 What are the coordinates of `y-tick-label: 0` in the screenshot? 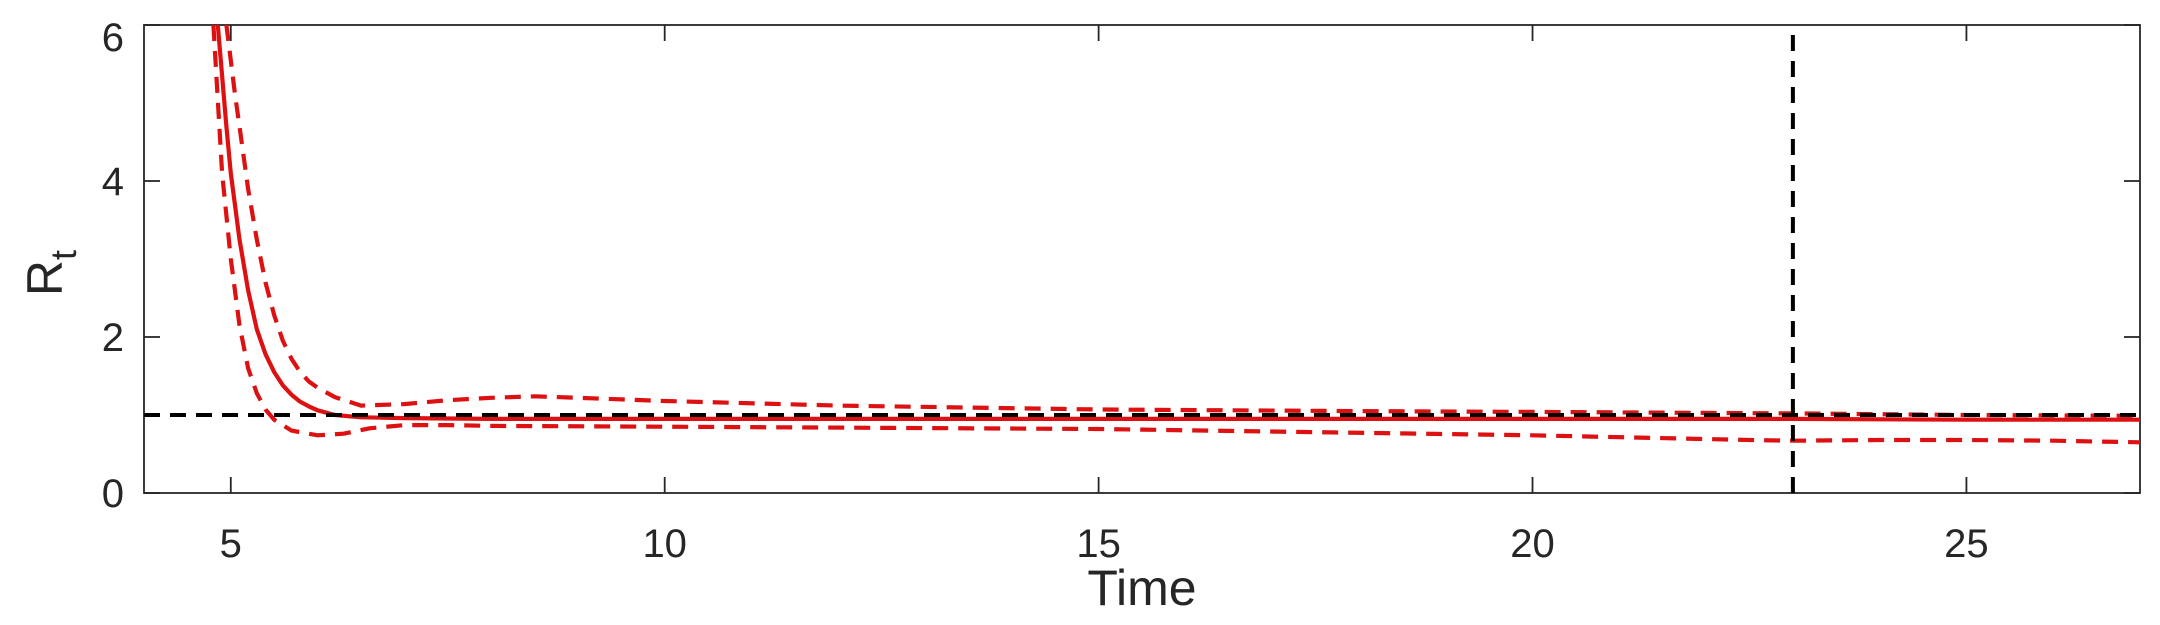 It's located at (113, 494).